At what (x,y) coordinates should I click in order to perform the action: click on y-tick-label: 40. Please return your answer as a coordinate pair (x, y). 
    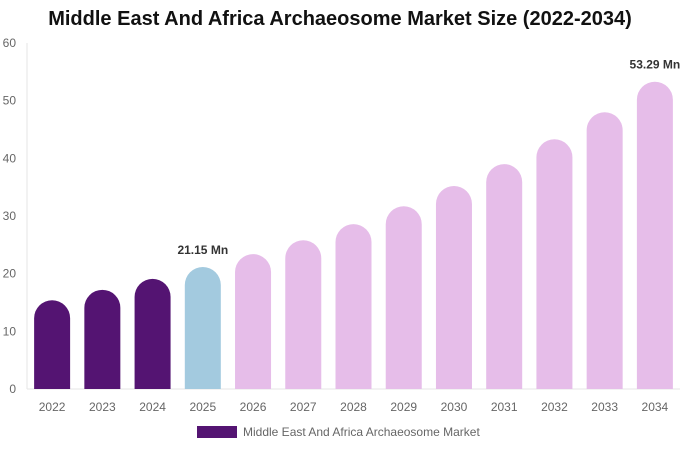
    Looking at the image, I should click on (10, 158).